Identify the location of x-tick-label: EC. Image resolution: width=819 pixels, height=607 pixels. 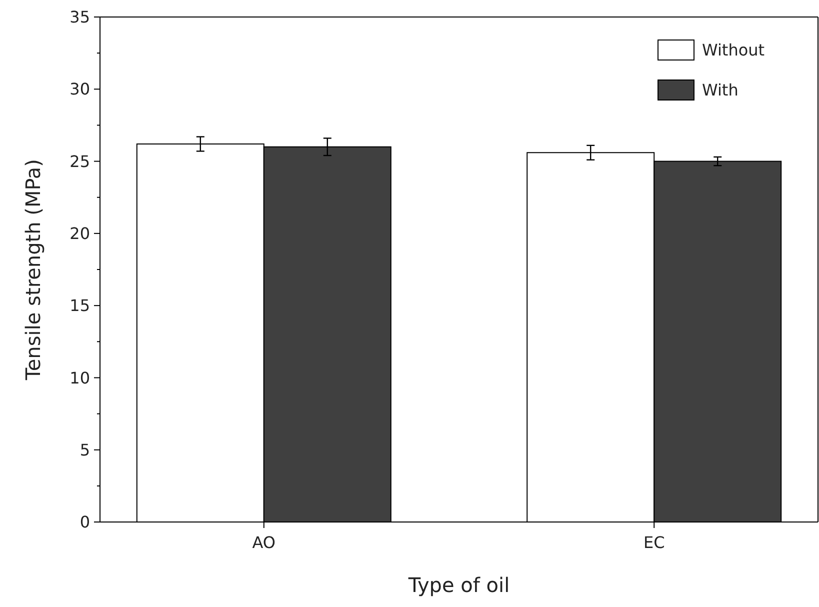
(654, 542).